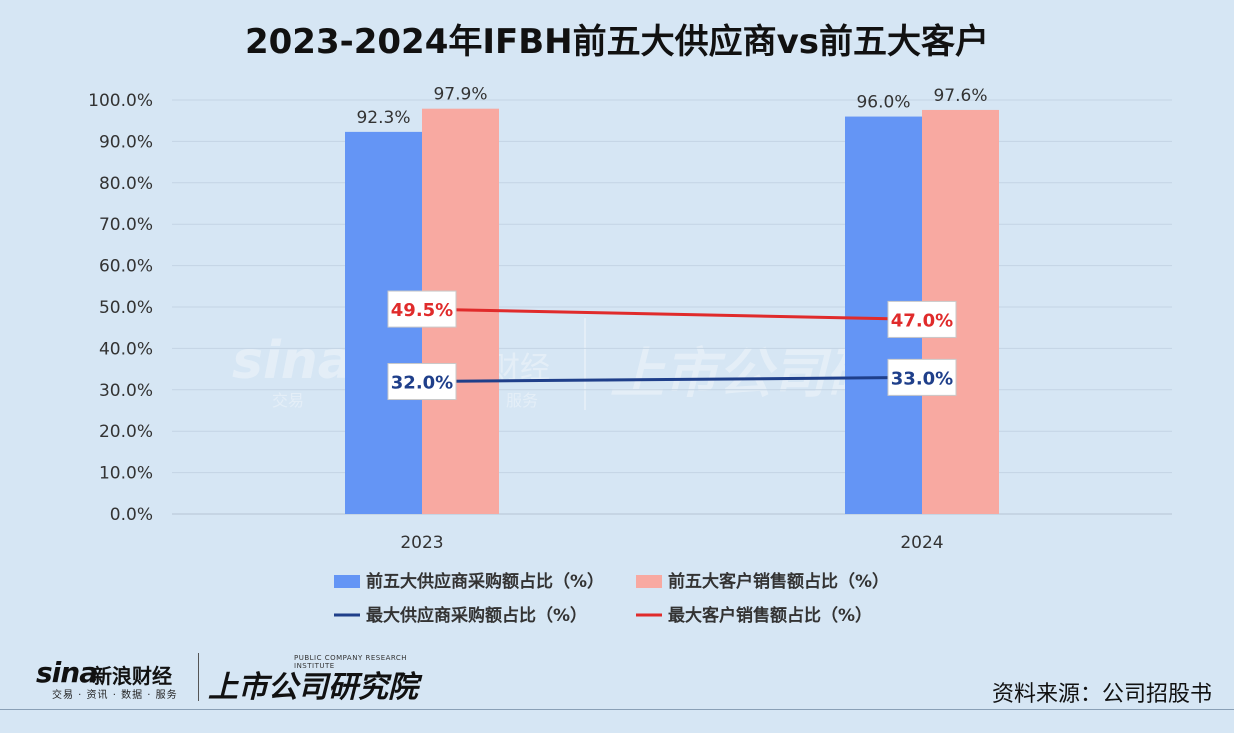  I want to click on y-tick-label: 20.0%, so click(126, 432).